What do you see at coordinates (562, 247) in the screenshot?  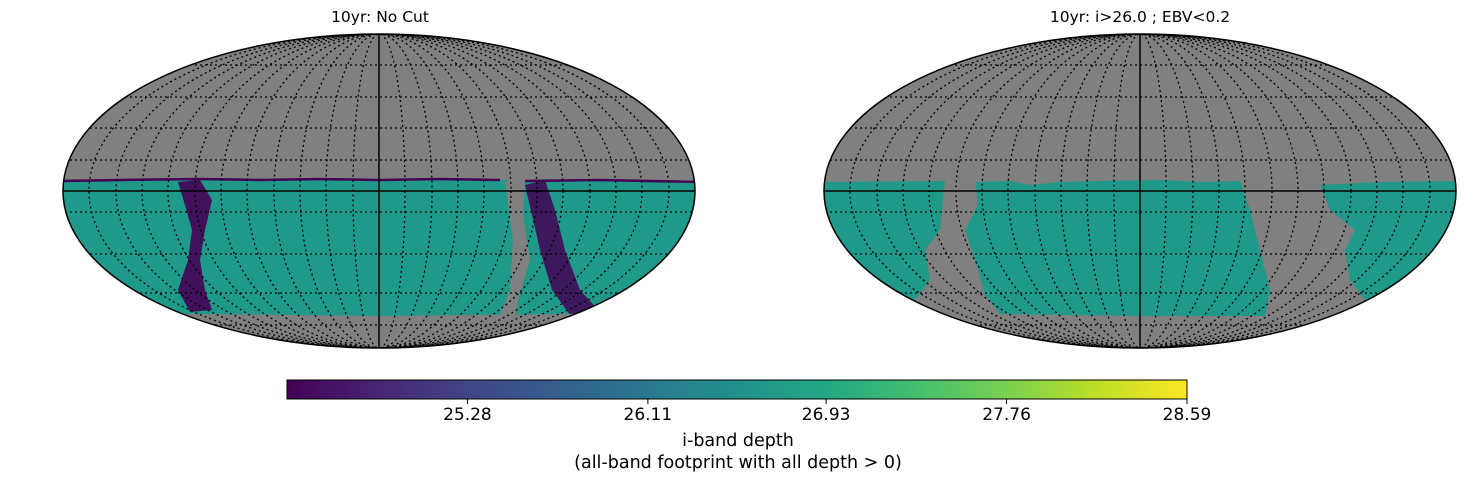 I see `shallow-strip-east` at bounding box center [562, 247].